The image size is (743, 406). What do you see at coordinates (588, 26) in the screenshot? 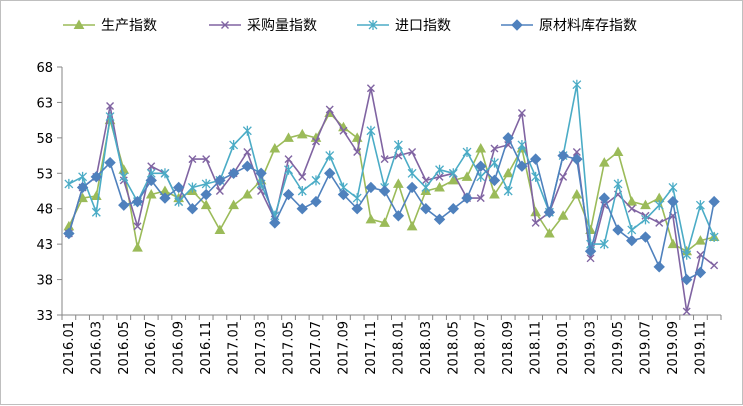
I see `legend-label: 原材料库存指数` at bounding box center [588, 26].